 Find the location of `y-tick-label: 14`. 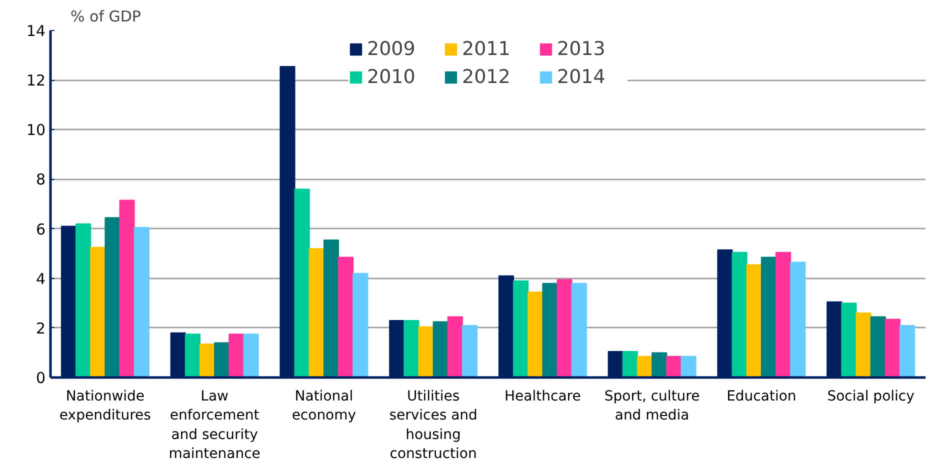

y-tick-label: 14 is located at coordinates (36, 31).